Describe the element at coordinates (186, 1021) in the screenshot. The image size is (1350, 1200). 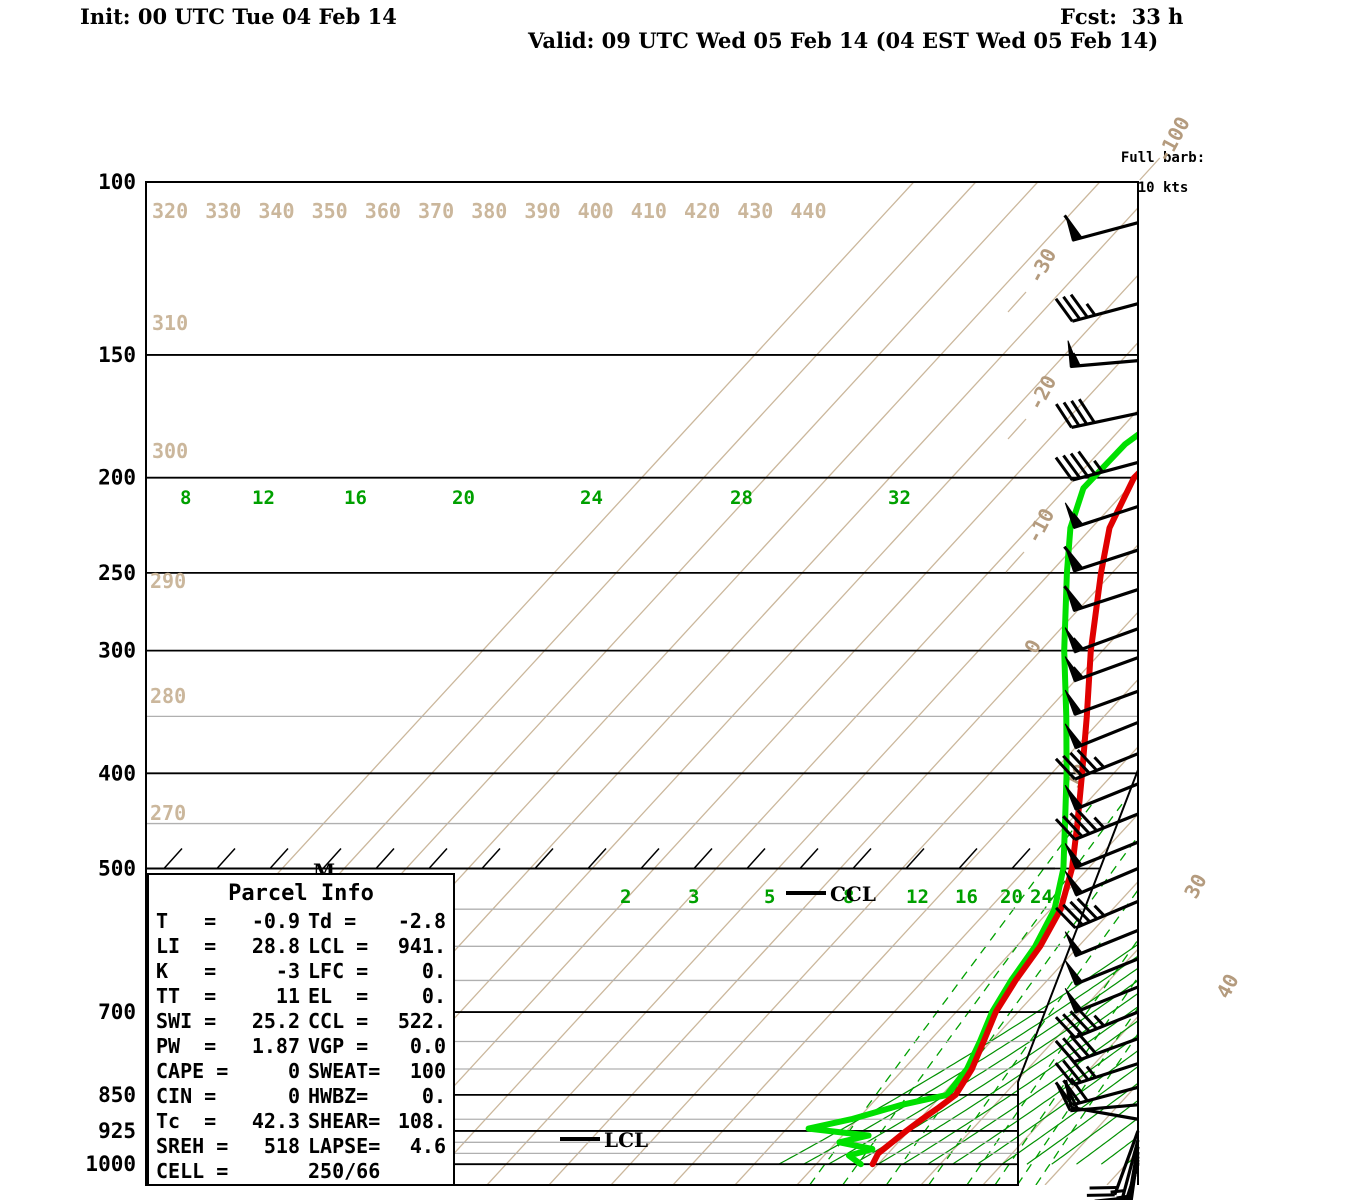
I see `parcel-row-label-left: SWI =` at that location.